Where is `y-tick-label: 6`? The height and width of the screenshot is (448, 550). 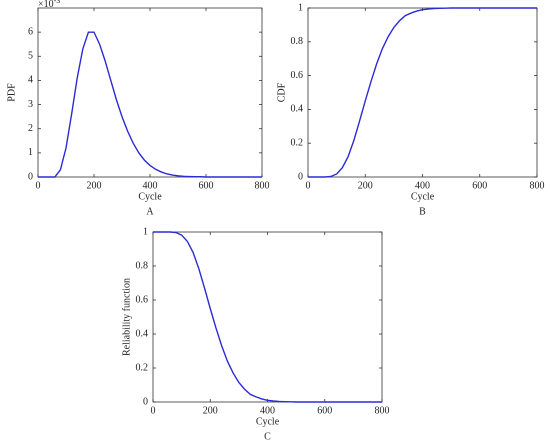
y-tick-label: 6 is located at coordinates (30, 31).